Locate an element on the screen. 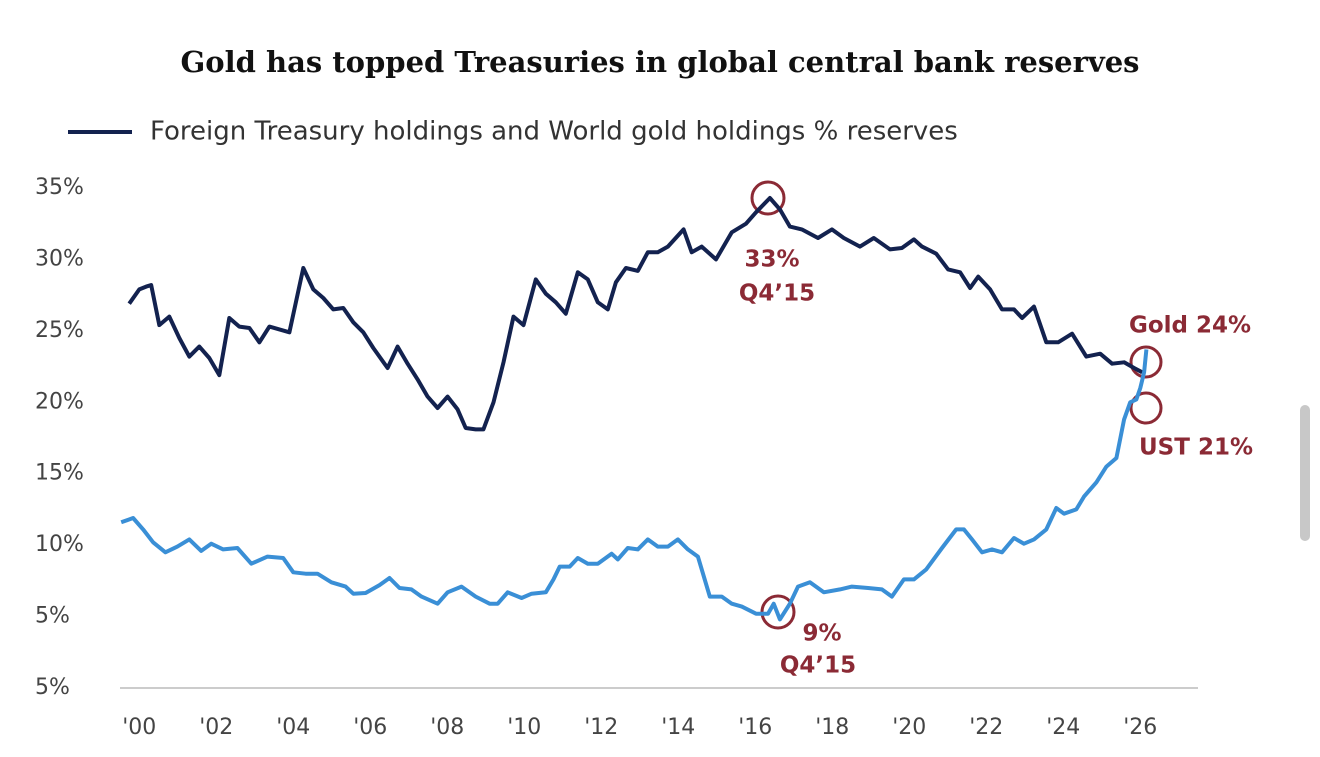 This screenshot has width=1320, height=757. y-tick-label: 30% is located at coordinates (59, 258).